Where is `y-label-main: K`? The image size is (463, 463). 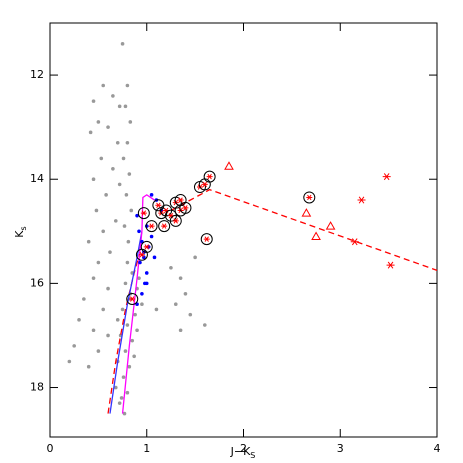
y-label-main: K is located at coordinates (19, 234).